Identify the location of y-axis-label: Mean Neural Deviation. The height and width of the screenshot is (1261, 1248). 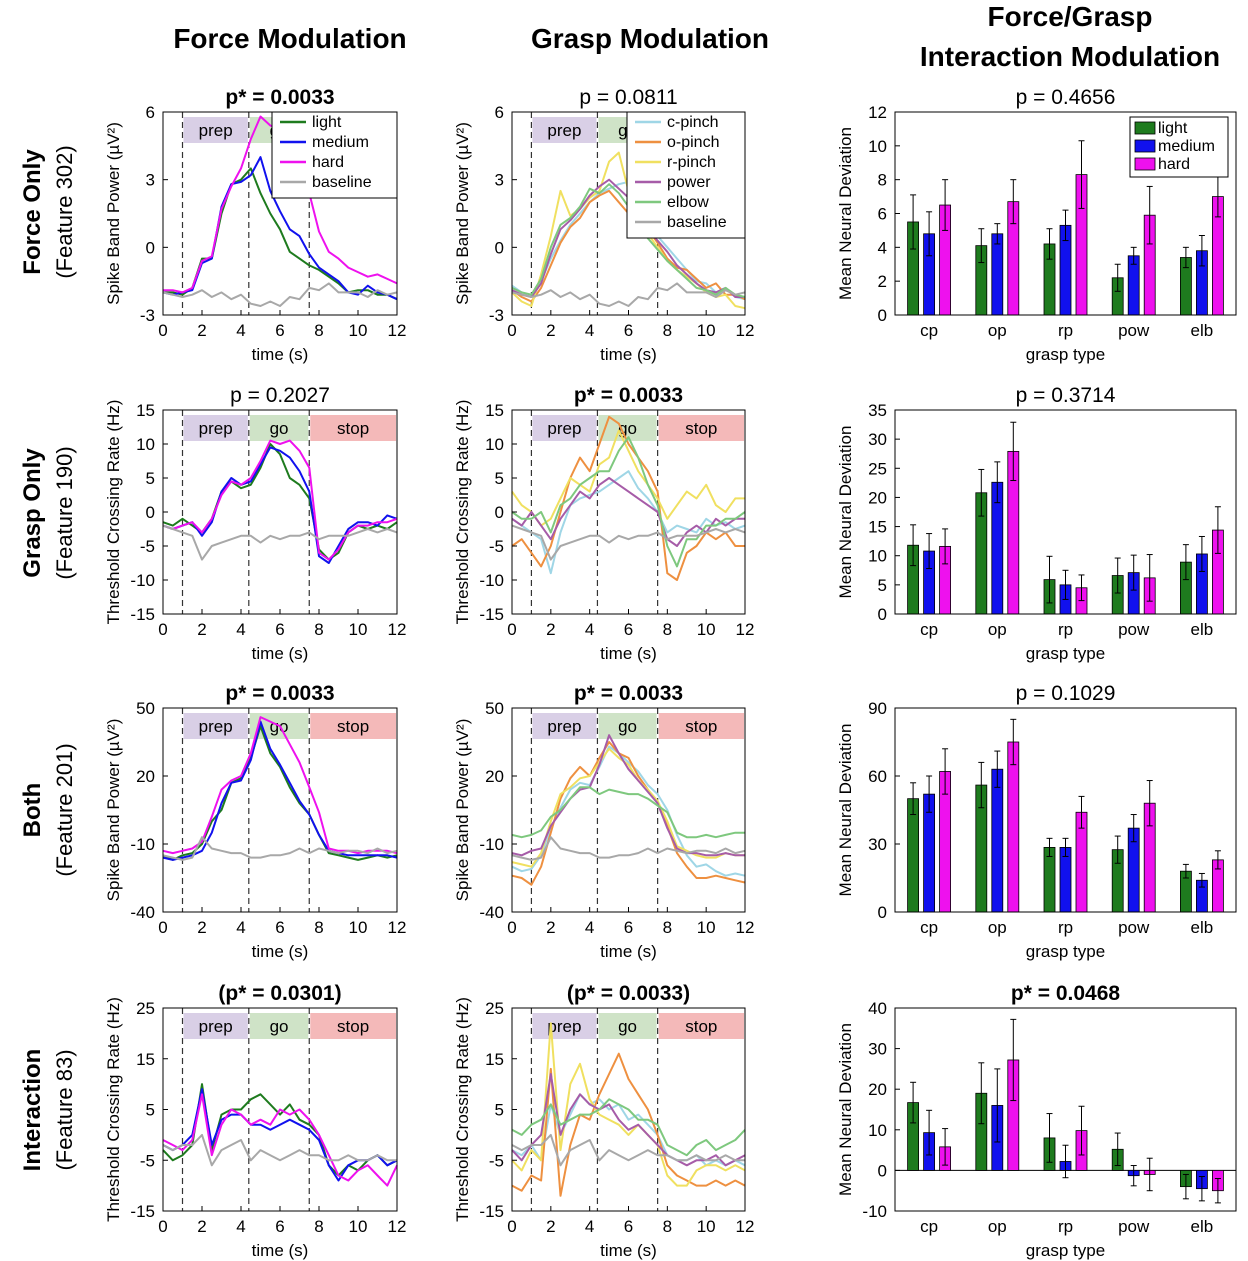
(845, 512).